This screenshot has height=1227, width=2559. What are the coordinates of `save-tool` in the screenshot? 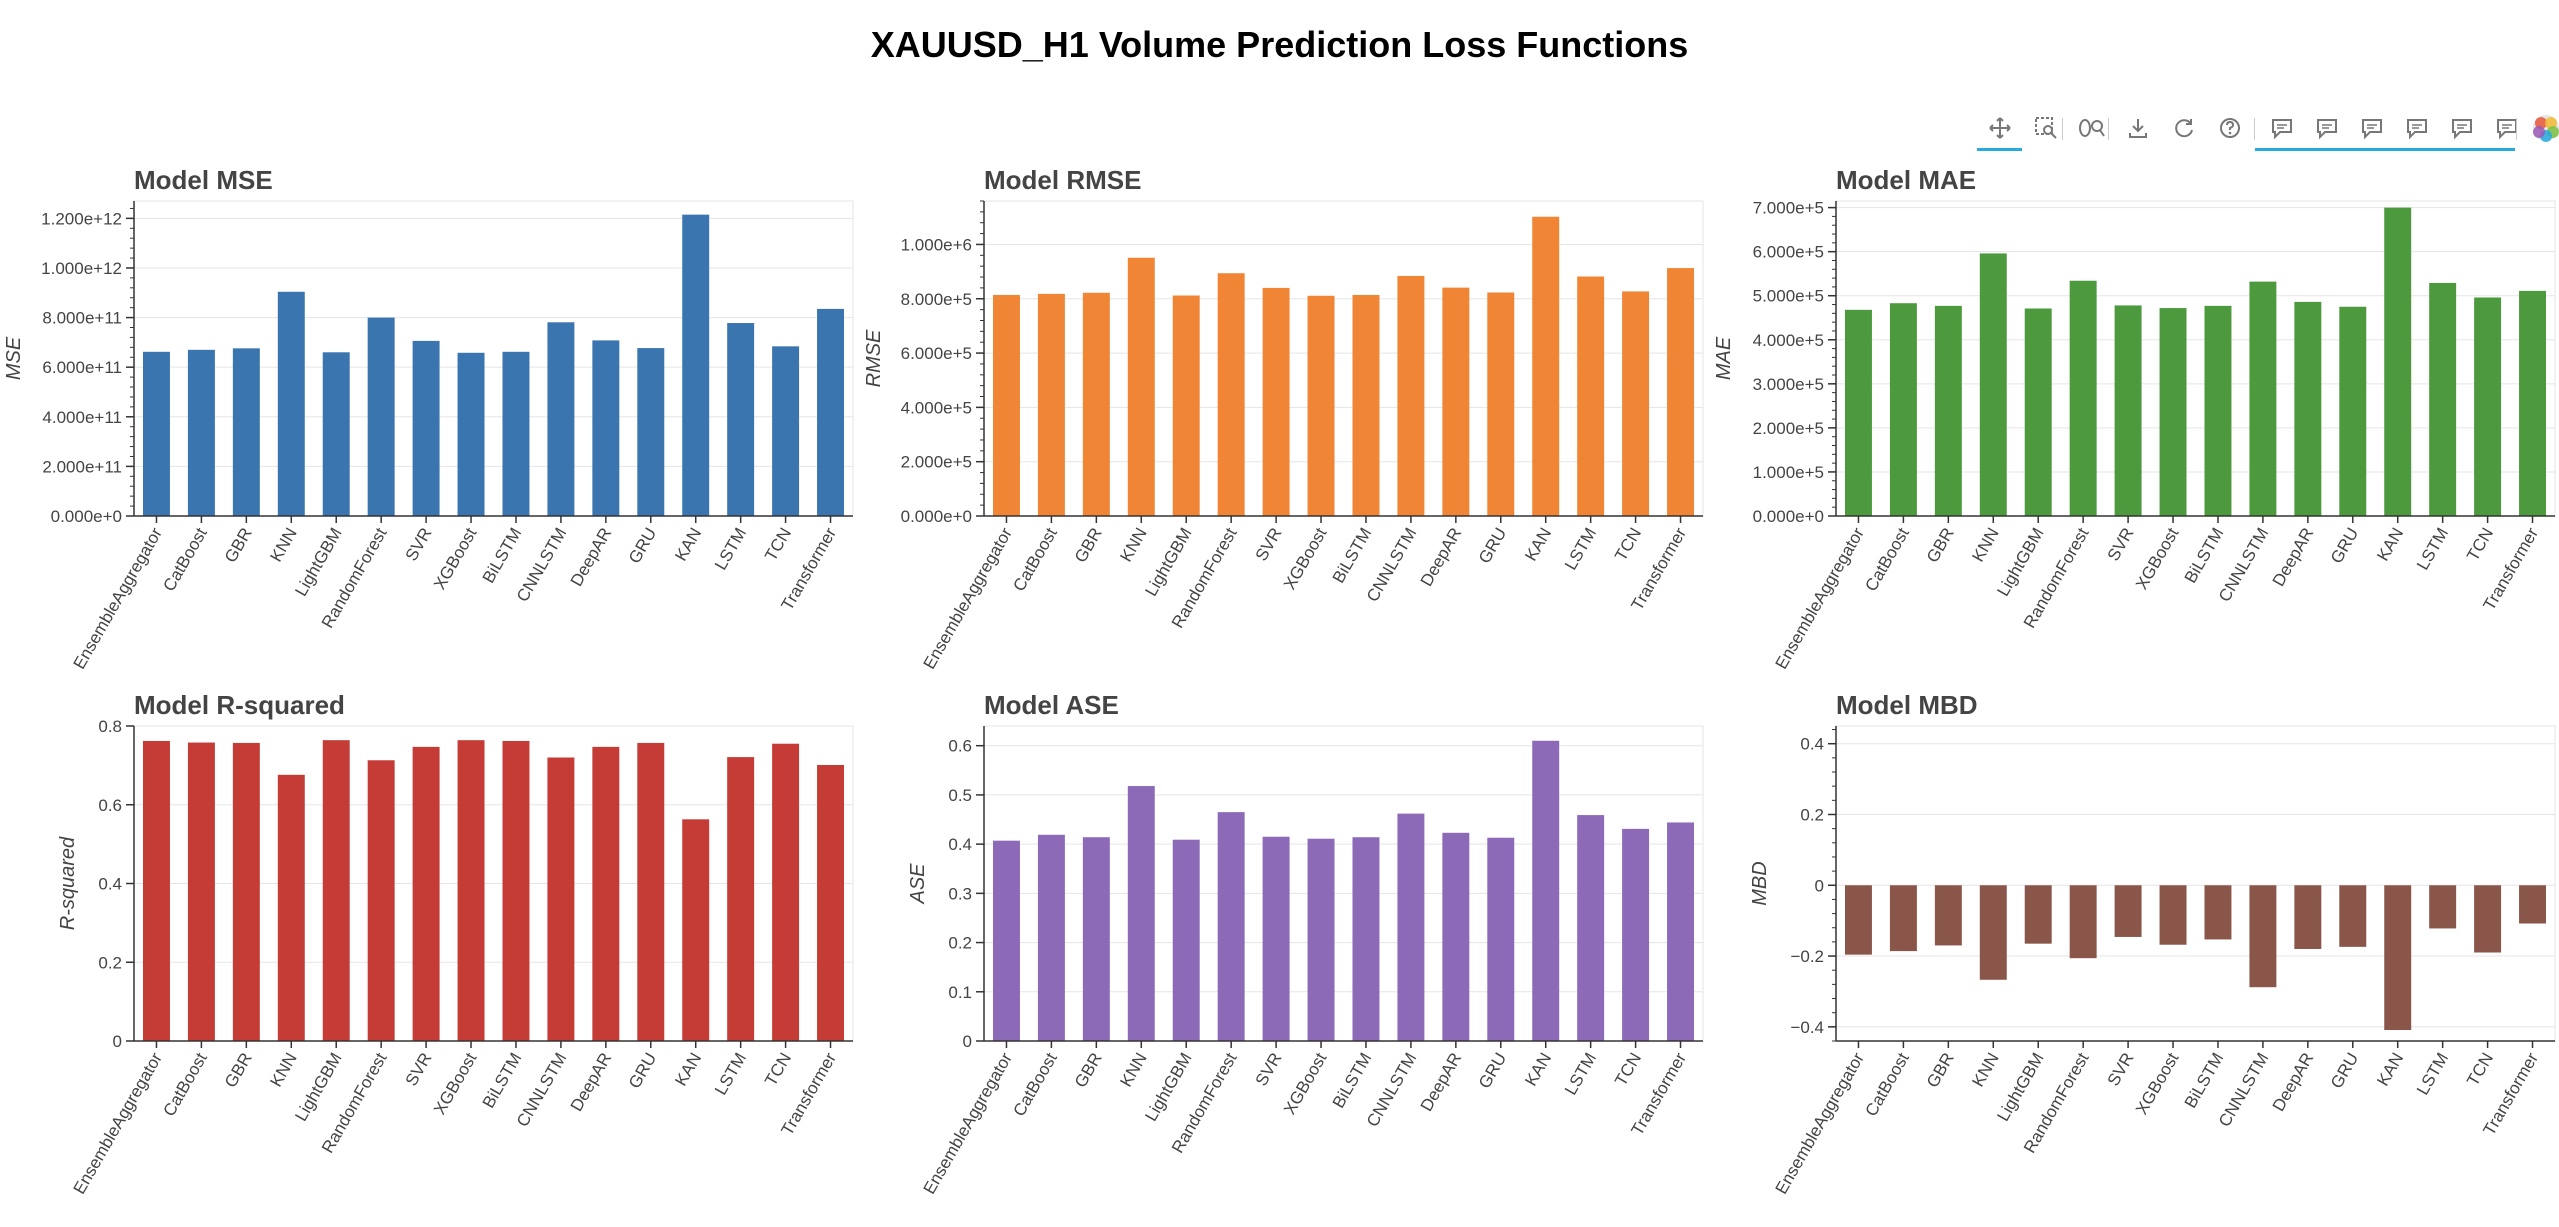 It's located at (2138, 130).